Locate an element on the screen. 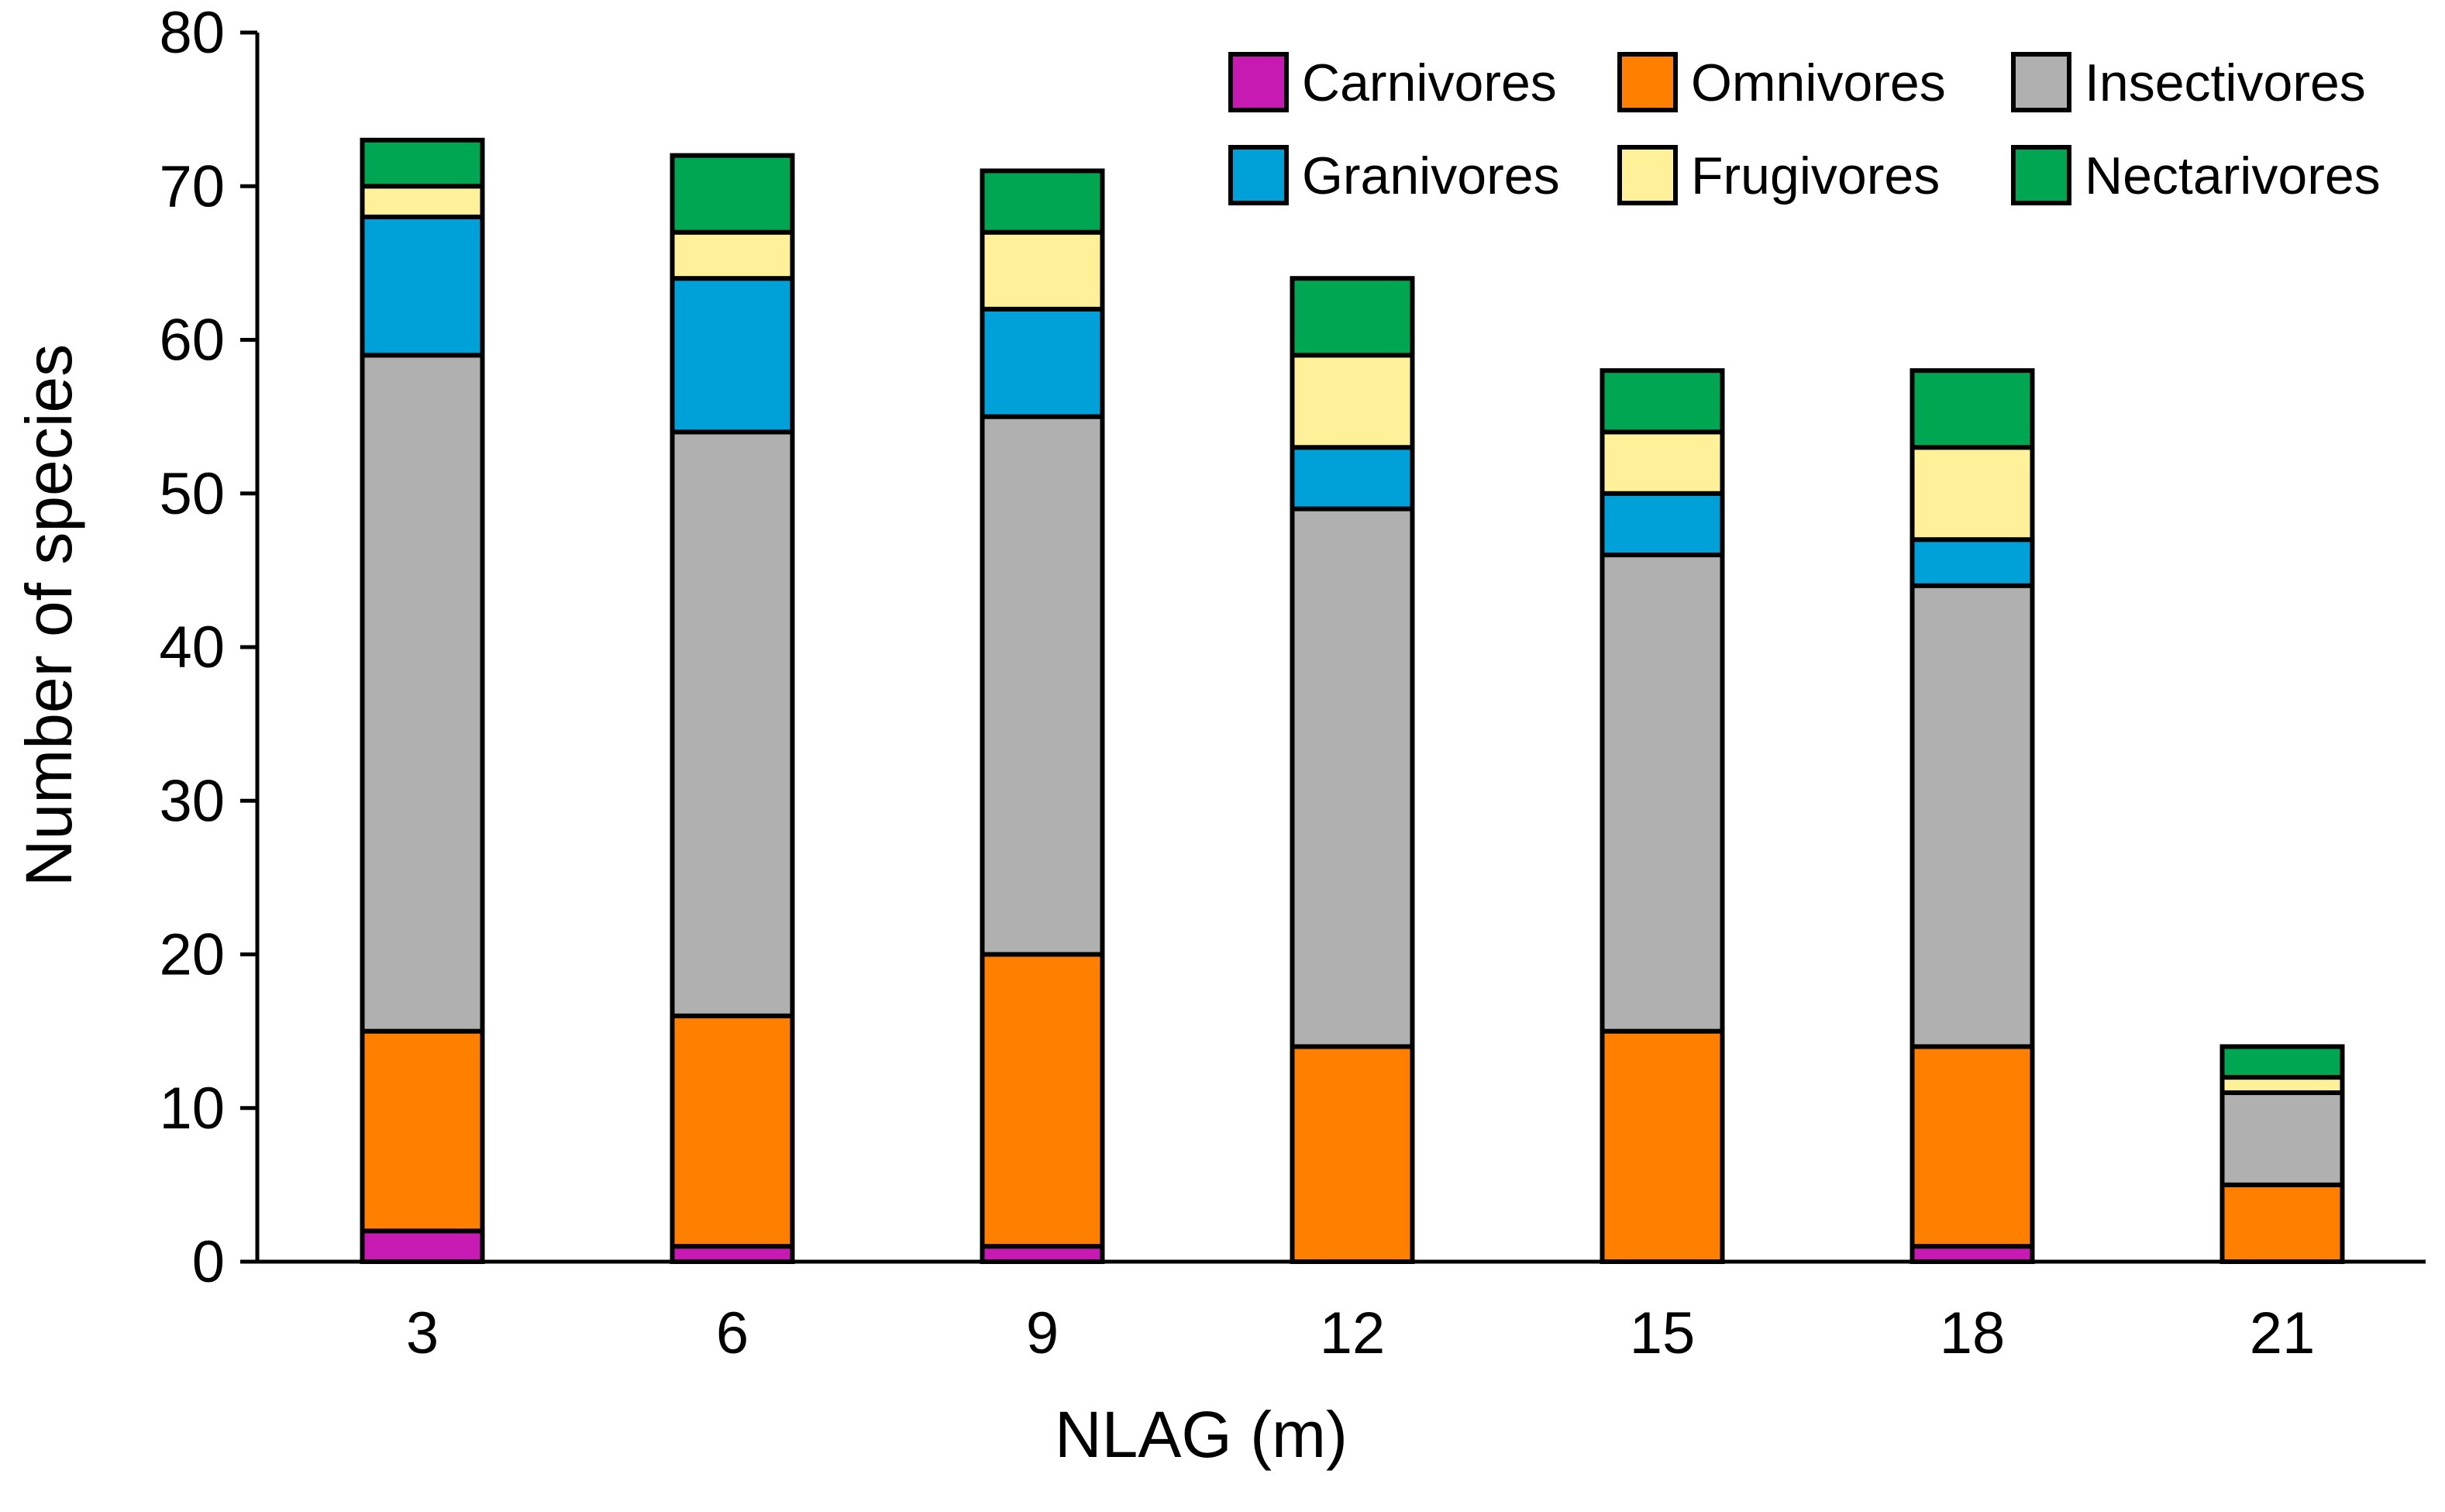 This screenshot has width=2445, height=1512. legend-swatch-nectarivores is located at coordinates (2041, 175).